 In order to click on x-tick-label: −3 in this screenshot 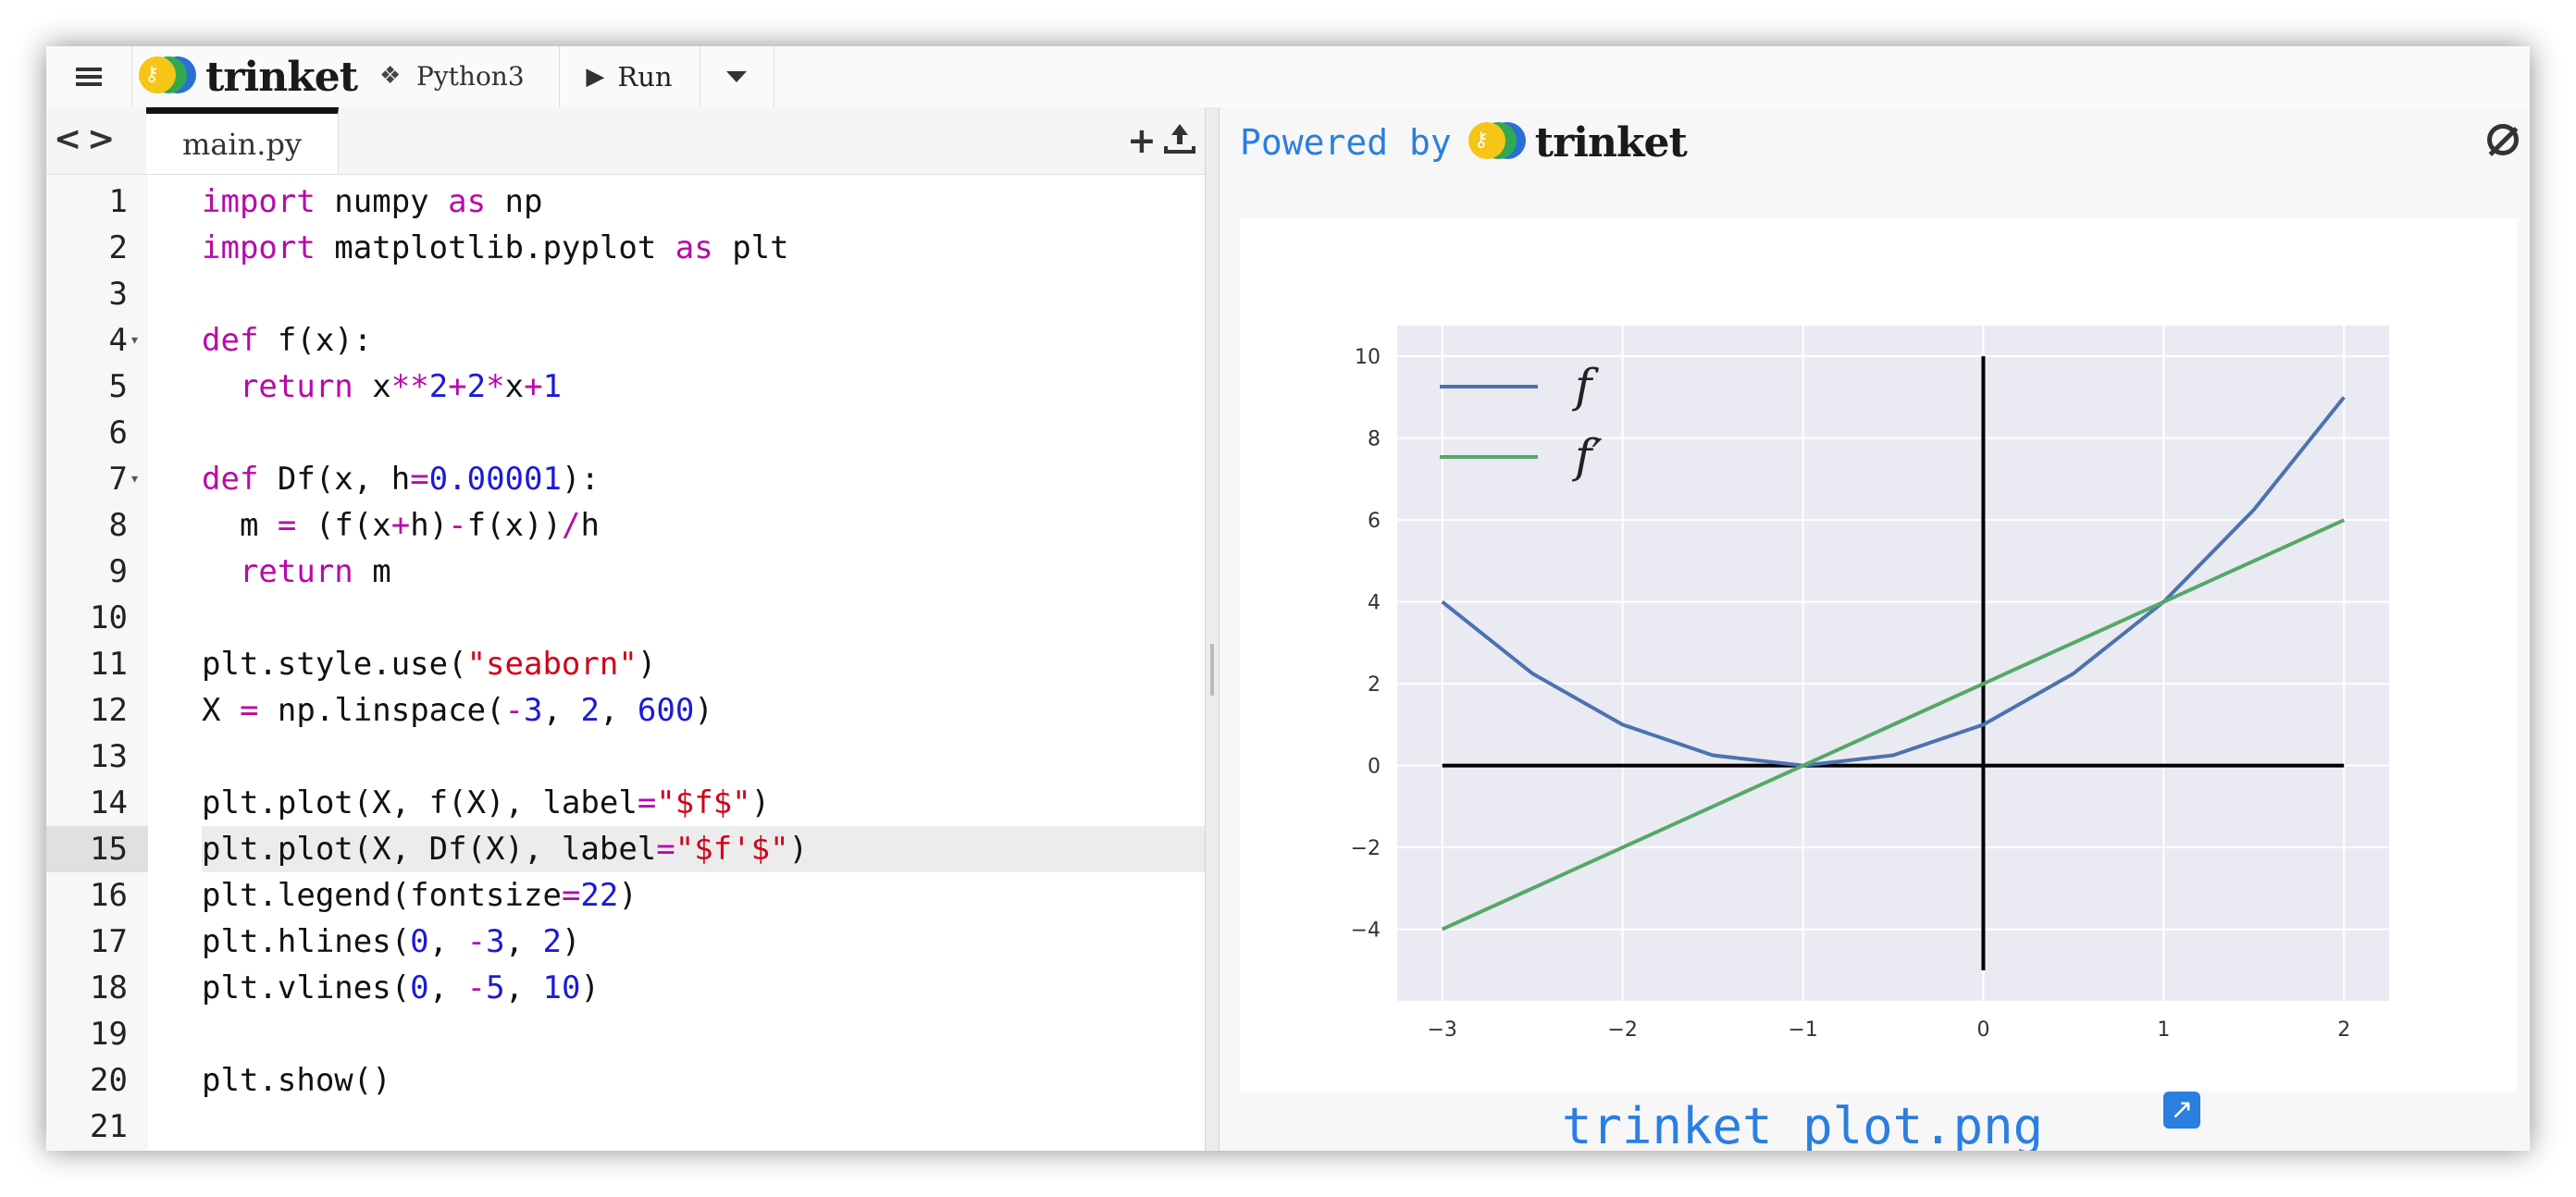, I will do `click(1443, 1030)`.